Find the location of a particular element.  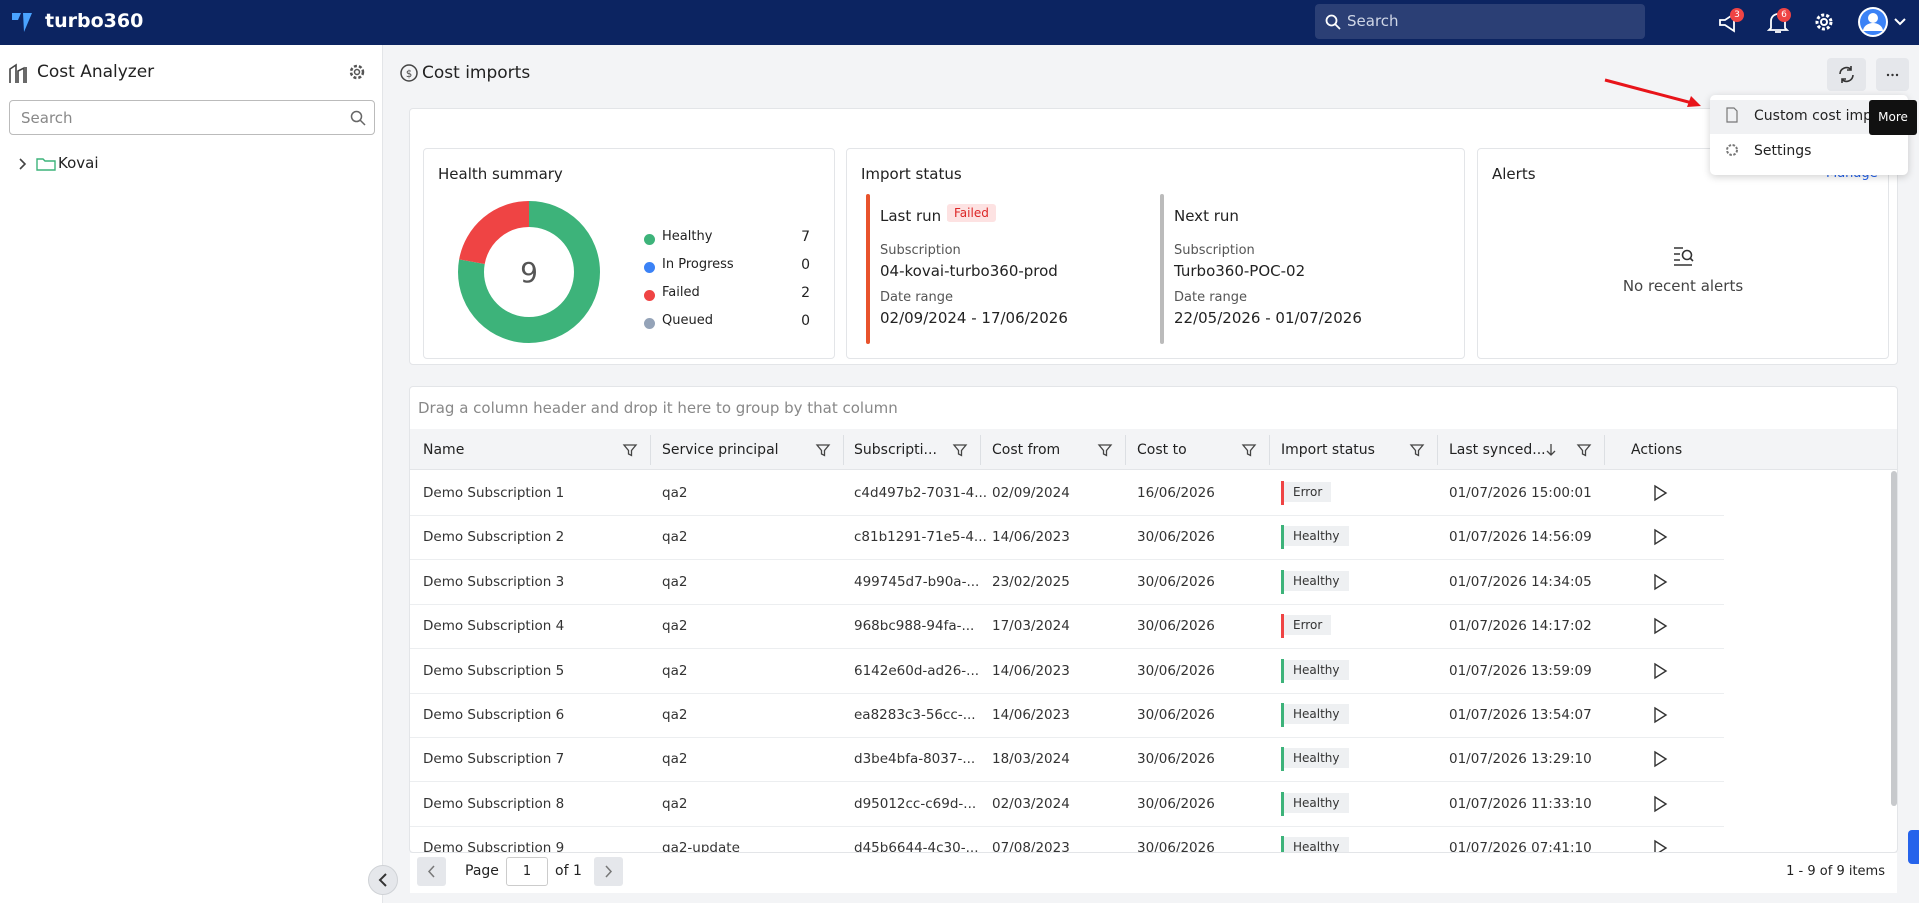

cell: 01/07/2026 07:41:10 is located at coordinates (1520, 846).